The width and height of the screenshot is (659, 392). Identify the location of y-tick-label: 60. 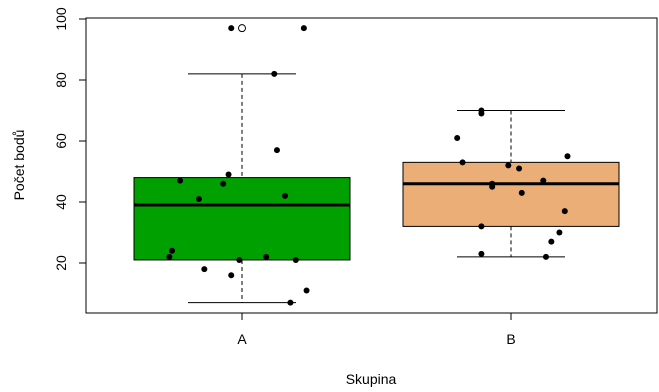
(61, 141).